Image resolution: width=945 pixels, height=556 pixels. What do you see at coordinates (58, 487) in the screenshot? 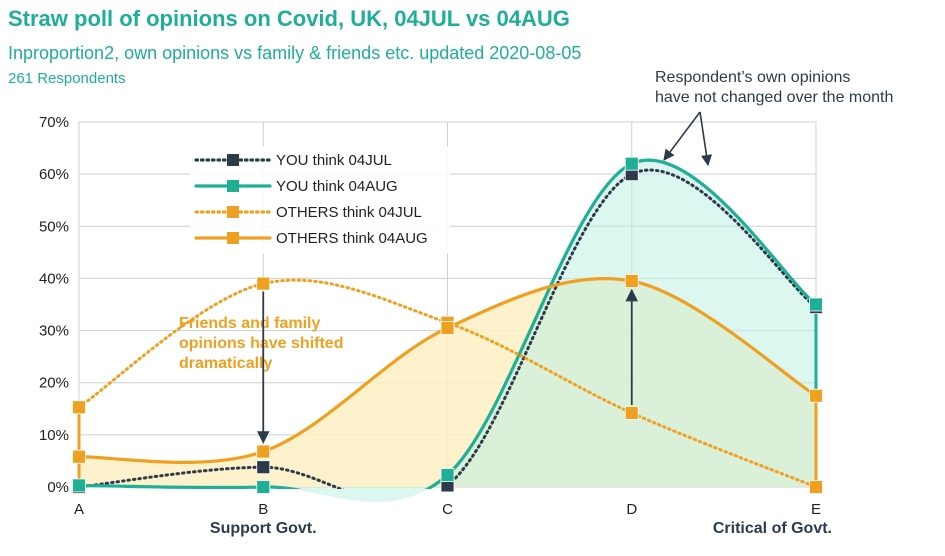
I see `y-tick-label: 0%` at bounding box center [58, 487].